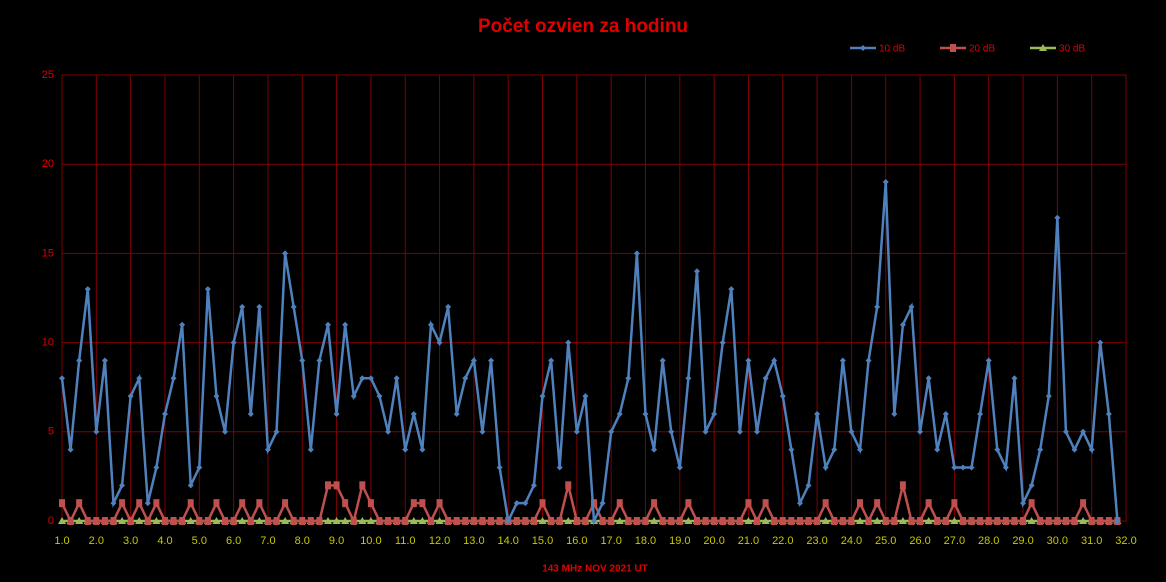  Describe the element at coordinates (1022, 541) in the screenshot. I see `x-tick-label: 29.0` at that location.